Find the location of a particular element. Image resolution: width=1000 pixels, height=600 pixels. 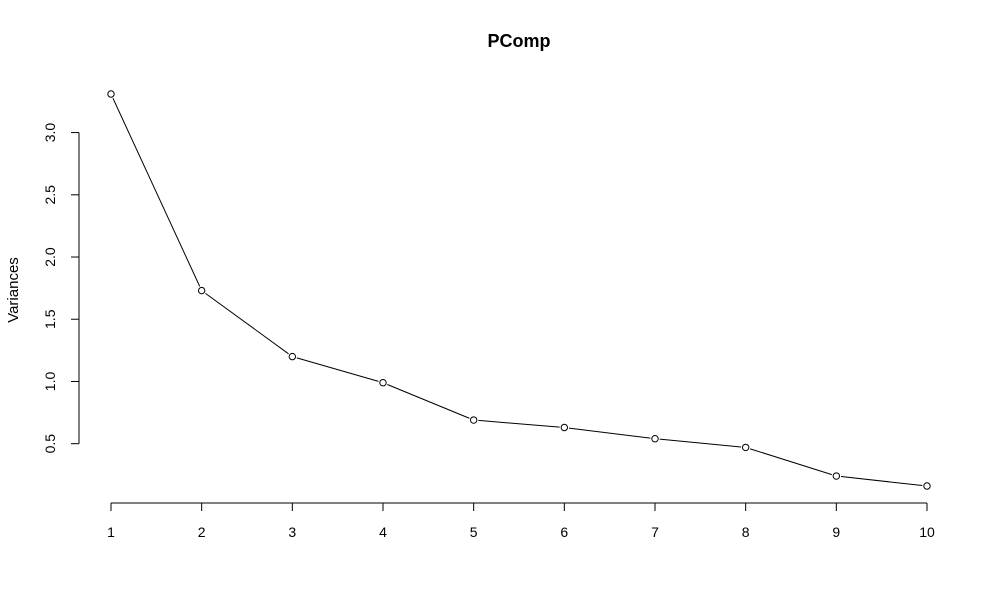

x-tick-label: 2 is located at coordinates (202, 532).